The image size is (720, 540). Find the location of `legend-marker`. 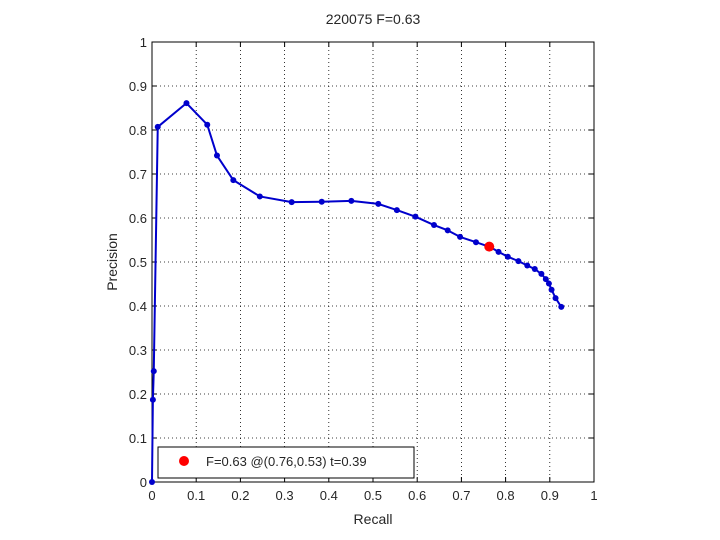

legend-marker is located at coordinates (184, 461).